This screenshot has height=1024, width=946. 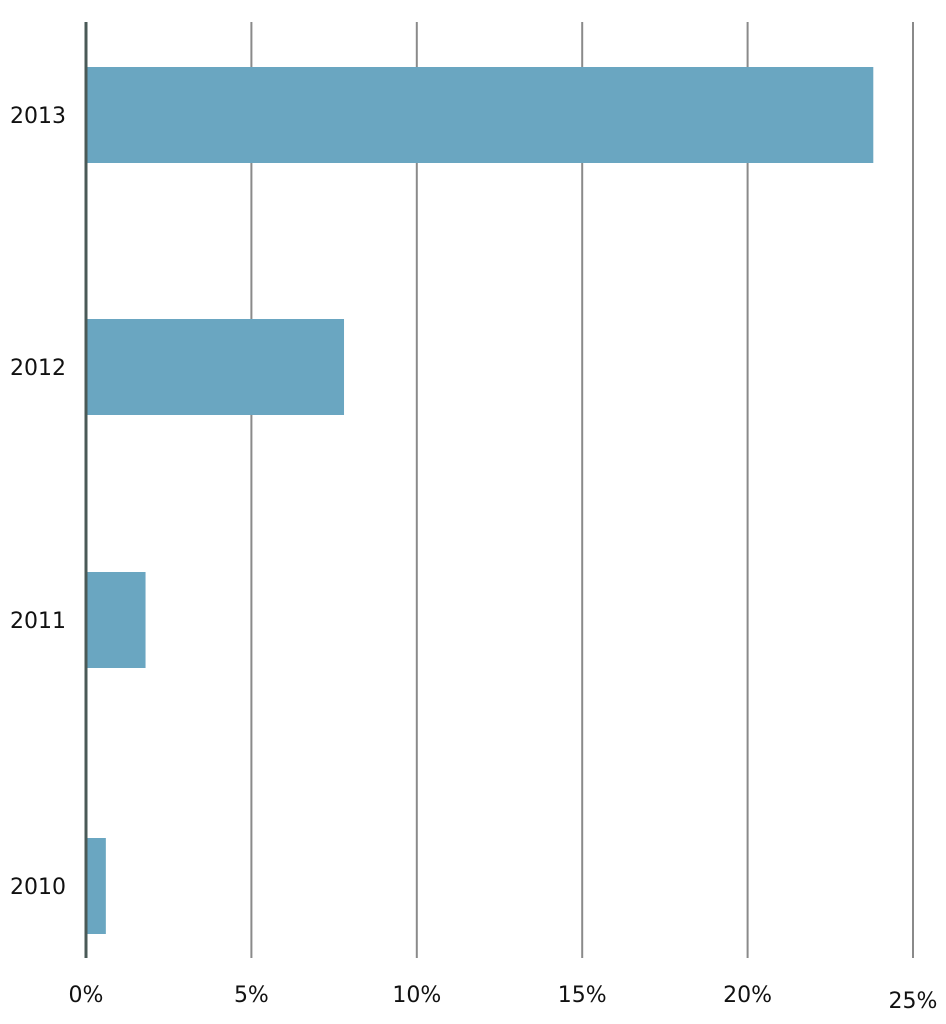 What do you see at coordinates (86, 995) in the screenshot?
I see `x-tick-label: 0%` at bounding box center [86, 995].